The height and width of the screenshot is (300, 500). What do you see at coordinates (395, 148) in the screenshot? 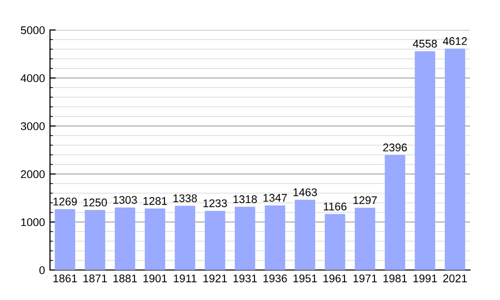
I see `data-label: 2396` at bounding box center [395, 148].